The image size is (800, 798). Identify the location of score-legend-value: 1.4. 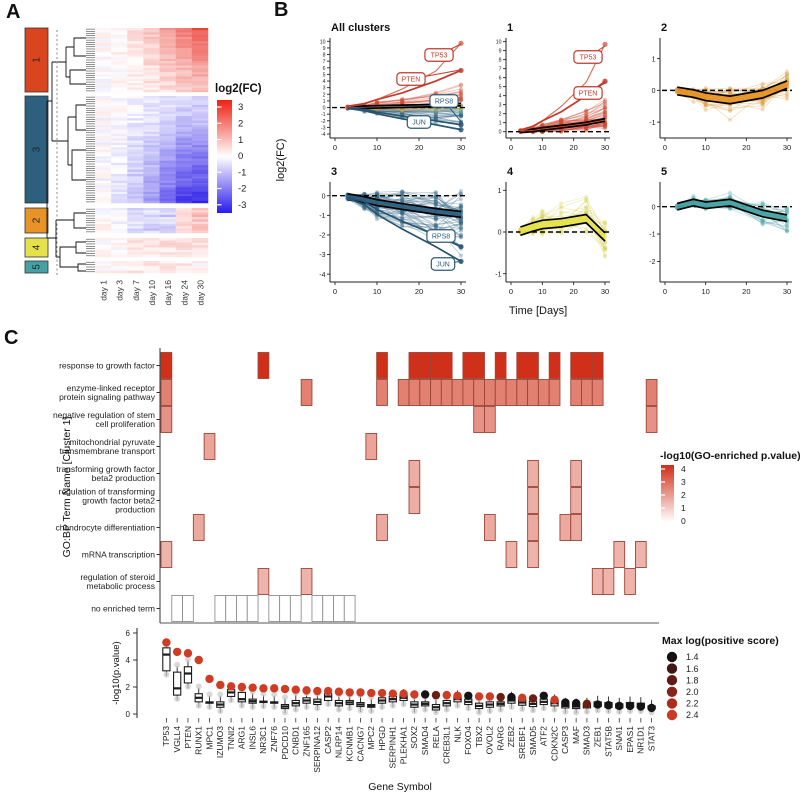
(692, 657).